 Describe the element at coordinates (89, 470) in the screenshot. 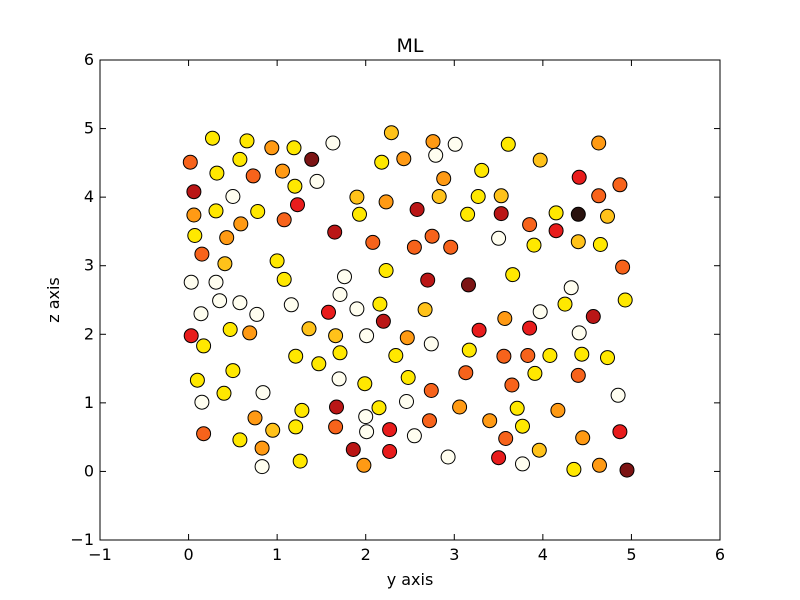

I see `y-tick-label: 0` at that location.